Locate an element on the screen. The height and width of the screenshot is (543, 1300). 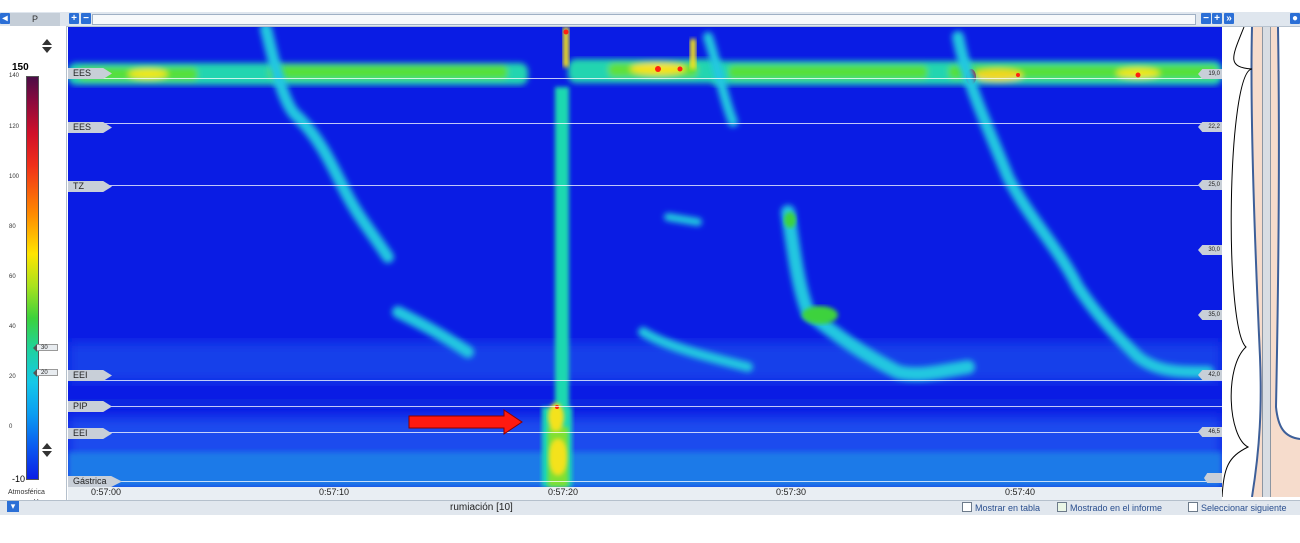
select-next-label: Seleccionar siguiente is located at coordinates (1244, 508).